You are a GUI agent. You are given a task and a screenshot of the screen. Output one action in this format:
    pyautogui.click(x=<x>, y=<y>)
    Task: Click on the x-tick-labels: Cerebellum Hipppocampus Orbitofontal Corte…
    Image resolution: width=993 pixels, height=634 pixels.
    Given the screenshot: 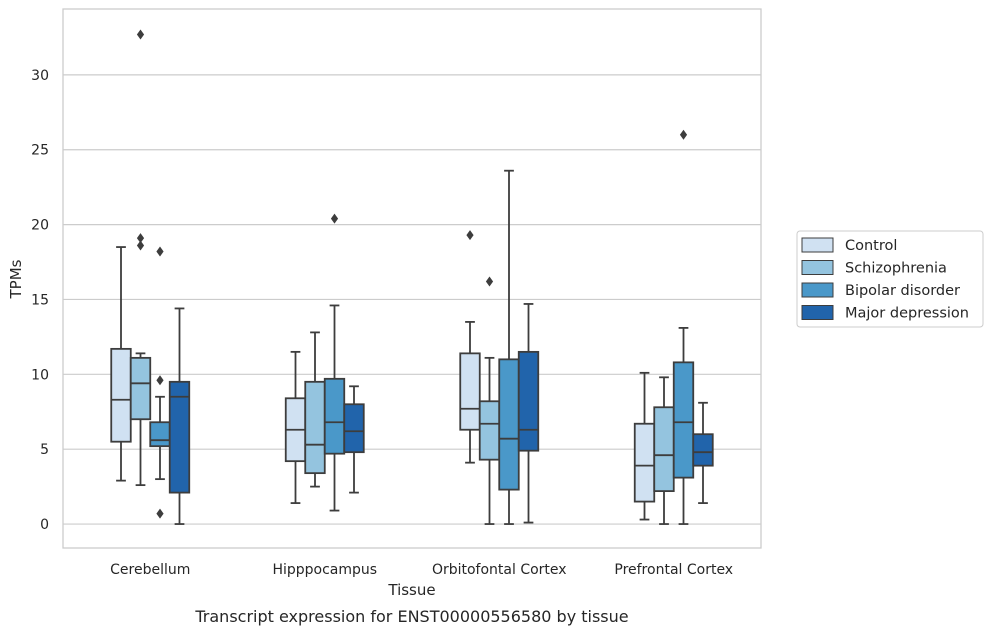 What is the action you would take?
    pyautogui.click(x=421, y=570)
    